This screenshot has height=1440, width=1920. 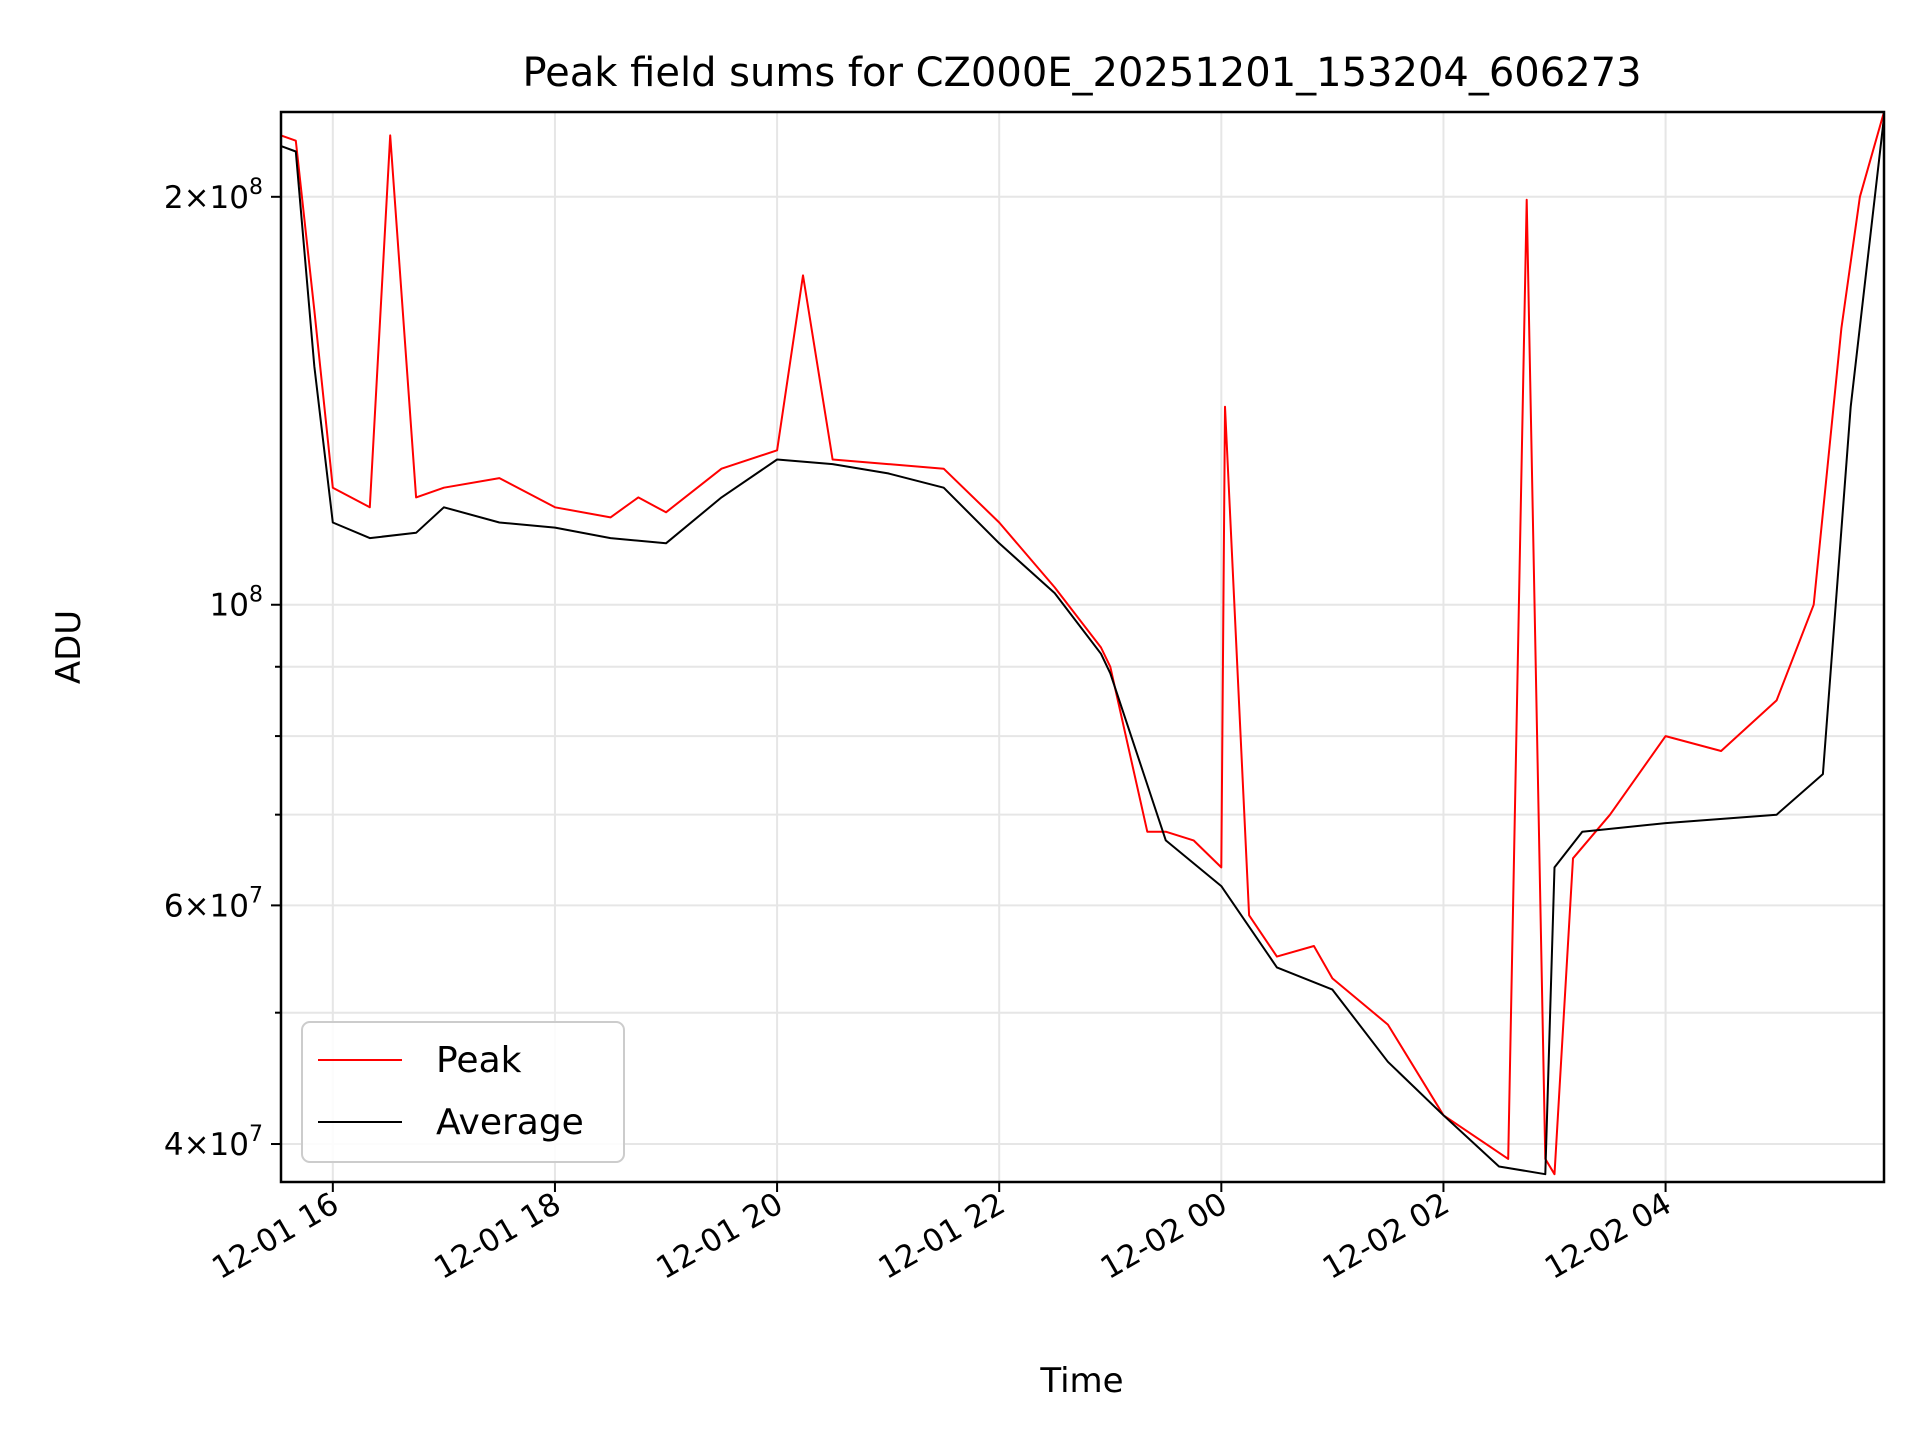 I want to click on y-tick-label: 2×108, so click(x=213, y=195).